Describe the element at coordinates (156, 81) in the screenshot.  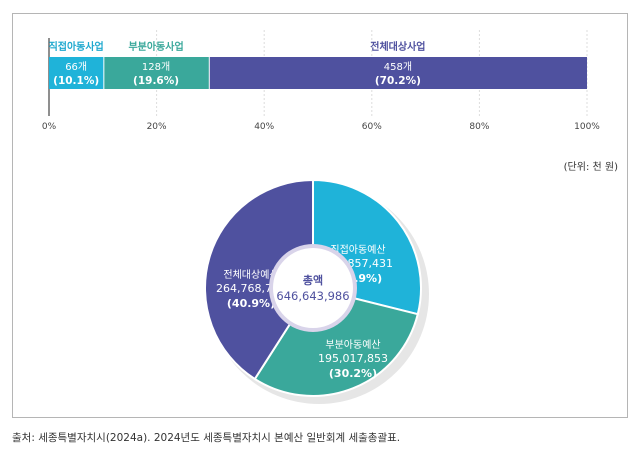
I see `percent-label: (19.6%)` at that location.